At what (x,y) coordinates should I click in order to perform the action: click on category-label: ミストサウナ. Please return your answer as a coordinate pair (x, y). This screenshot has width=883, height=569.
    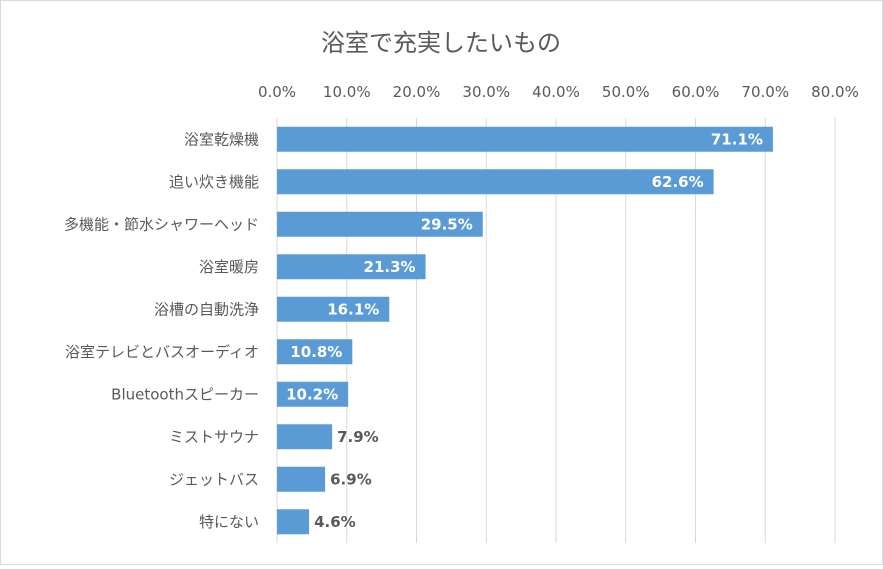
    Looking at the image, I should click on (214, 437).